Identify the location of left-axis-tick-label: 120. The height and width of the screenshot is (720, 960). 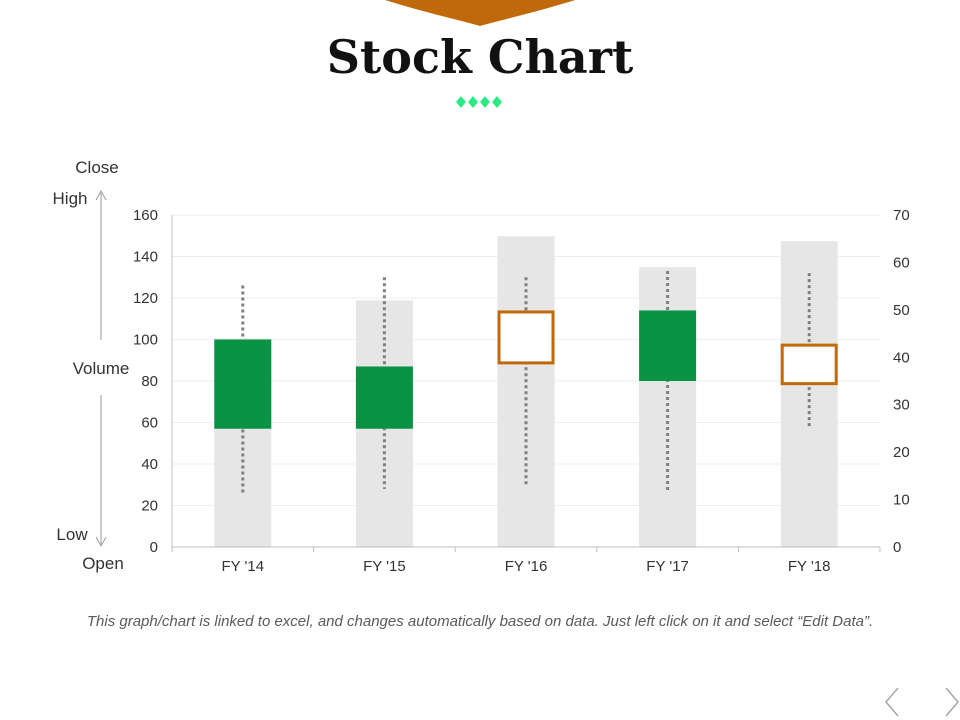
(145, 298).